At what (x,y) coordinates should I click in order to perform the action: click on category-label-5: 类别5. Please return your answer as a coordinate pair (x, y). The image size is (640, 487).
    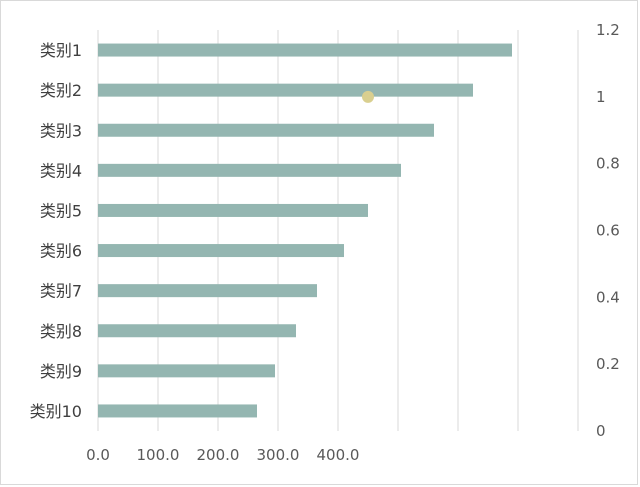
    Looking at the image, I should click on (61, 210).